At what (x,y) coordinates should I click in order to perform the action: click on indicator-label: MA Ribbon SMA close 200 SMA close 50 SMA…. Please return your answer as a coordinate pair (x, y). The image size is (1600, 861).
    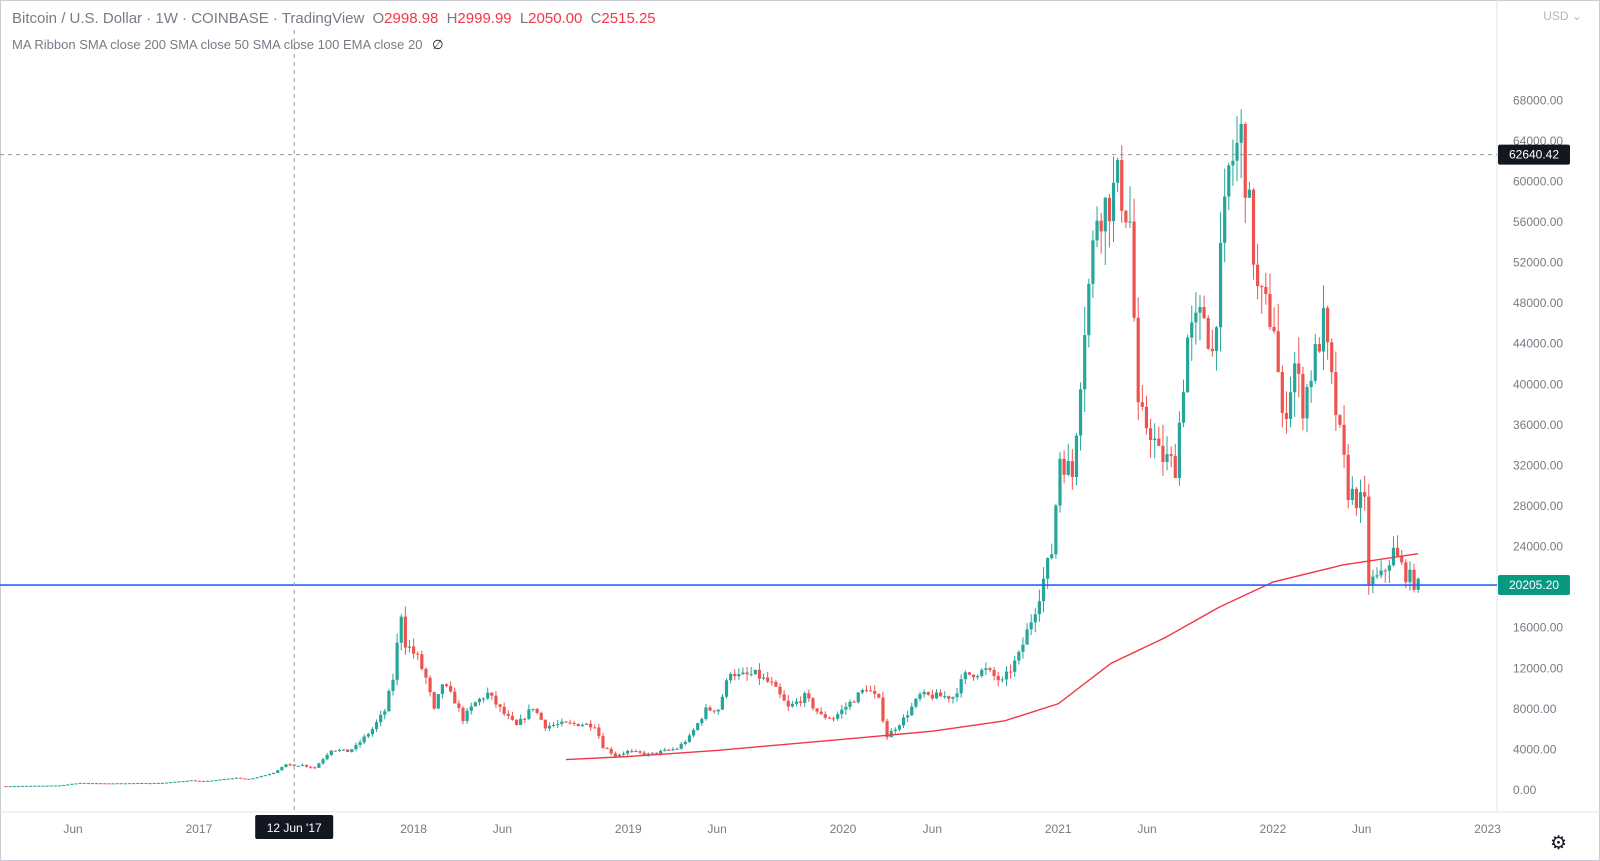
    Looking at the image, I should click on (217, 44).